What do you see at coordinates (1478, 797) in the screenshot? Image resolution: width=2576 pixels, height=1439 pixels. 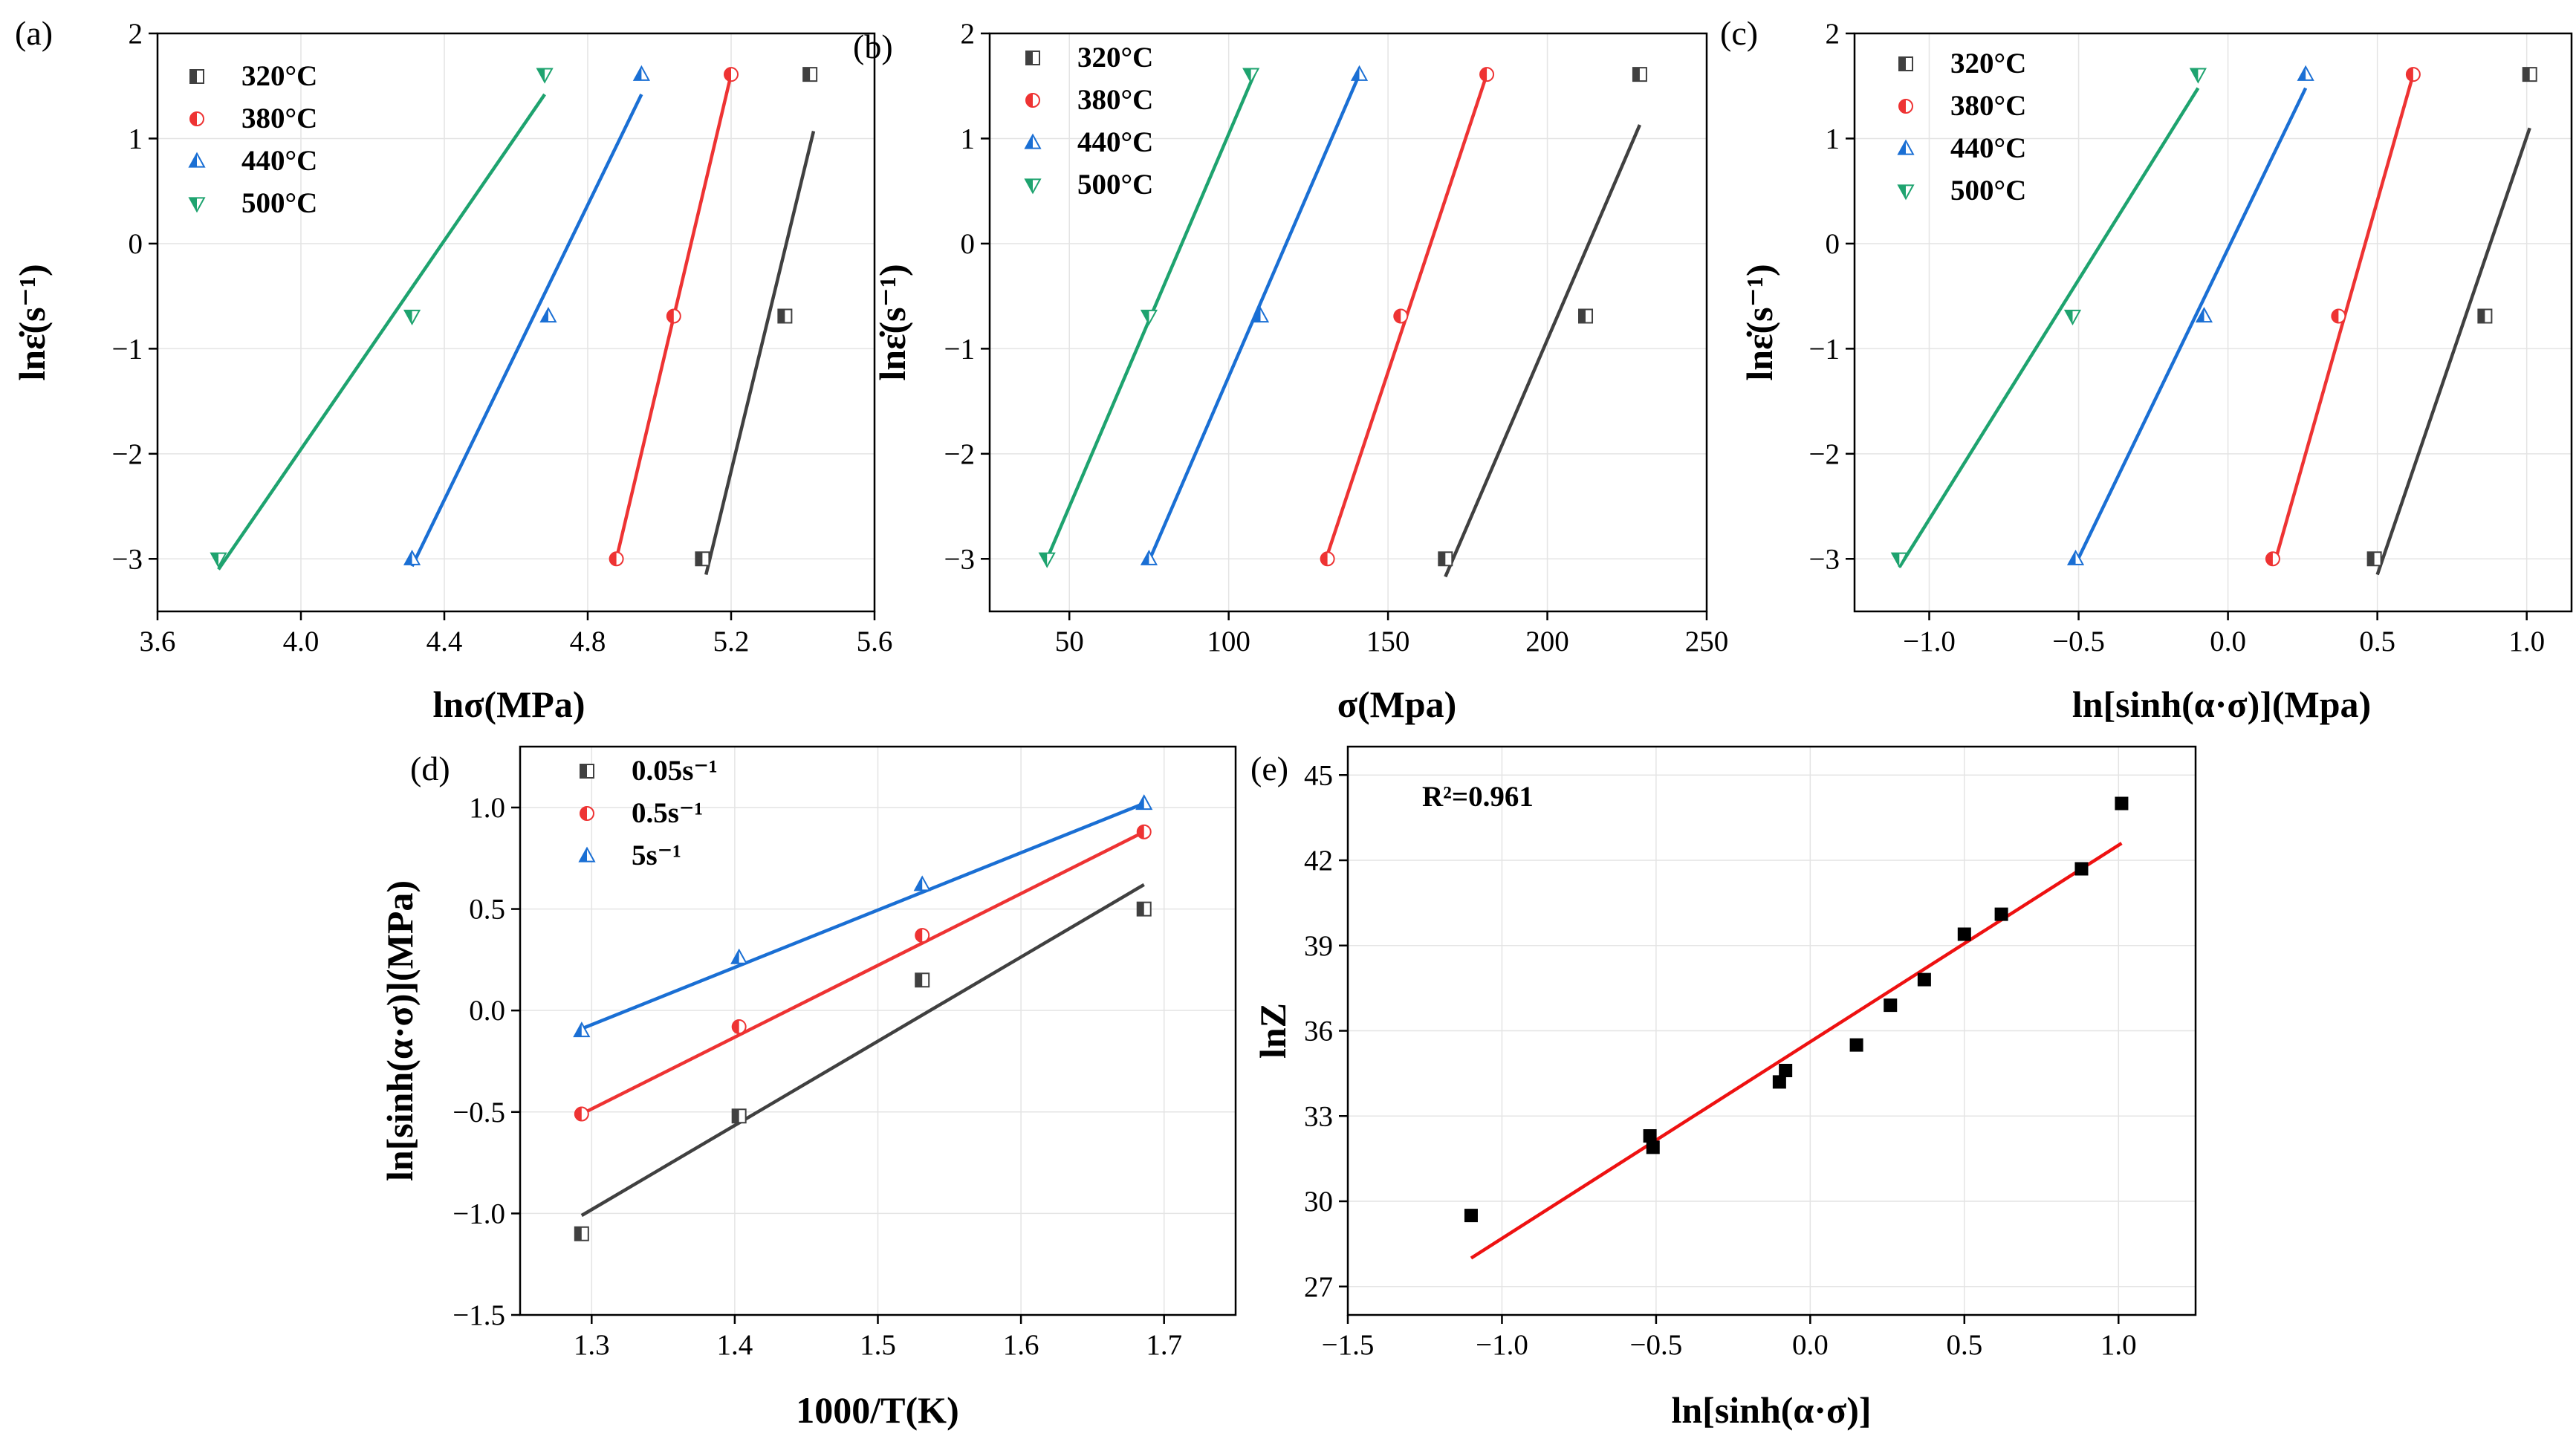 I see `r-squared-annotation: R²=0.961` at bounding box center [1478, 797].